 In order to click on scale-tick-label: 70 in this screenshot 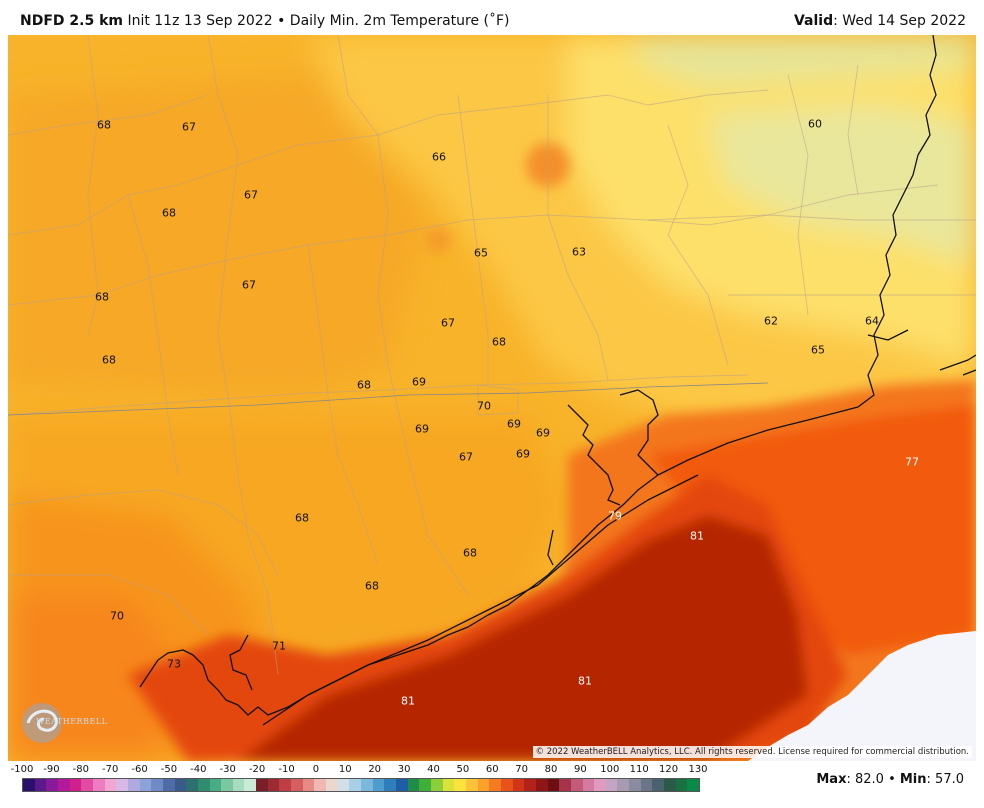, I will do `click(522, 769)`.